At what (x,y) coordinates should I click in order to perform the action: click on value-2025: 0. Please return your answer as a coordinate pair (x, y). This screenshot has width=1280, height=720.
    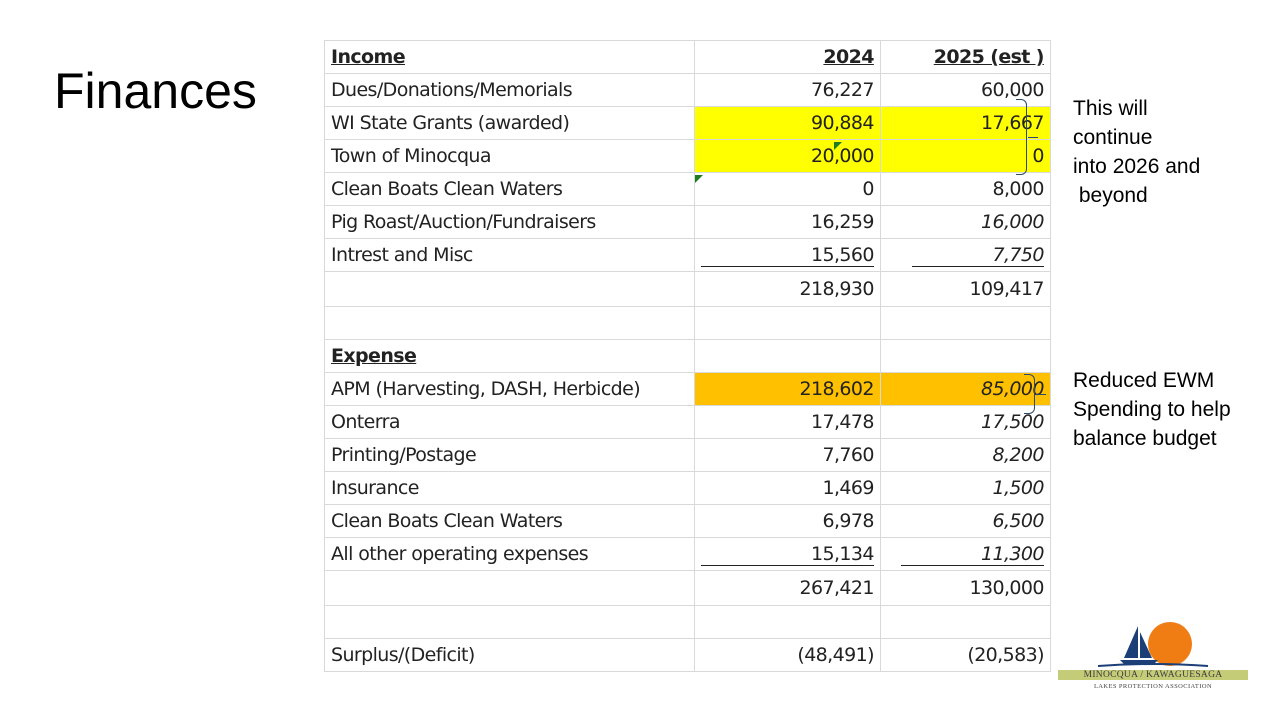
    Looking at the image, I should click on (965, 156).